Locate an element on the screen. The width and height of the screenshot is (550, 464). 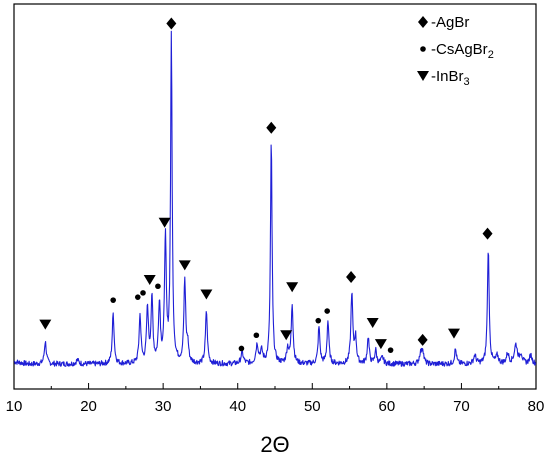
x-axis-title: 2Θ is located at coordinates (274, 444).